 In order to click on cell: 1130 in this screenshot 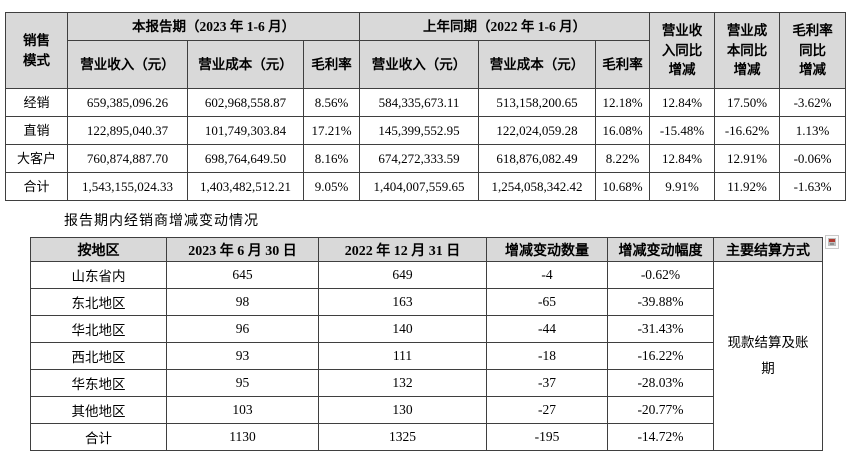, I will do `click(242, 437)`.